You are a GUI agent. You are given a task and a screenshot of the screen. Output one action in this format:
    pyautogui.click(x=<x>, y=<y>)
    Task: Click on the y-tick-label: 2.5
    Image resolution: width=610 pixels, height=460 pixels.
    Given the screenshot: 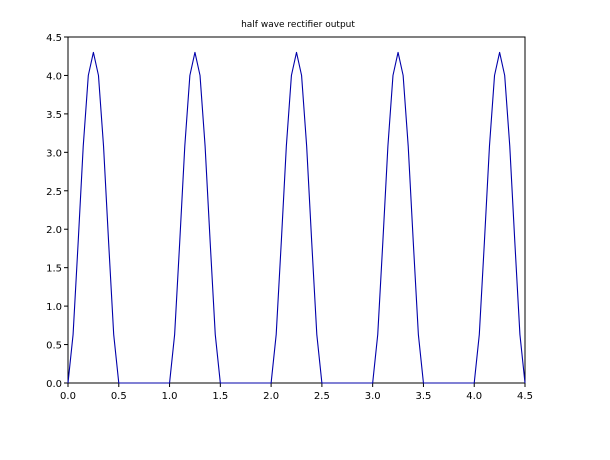 What is the action you would take?
    pyautogui.click(x=54, y=192)
    